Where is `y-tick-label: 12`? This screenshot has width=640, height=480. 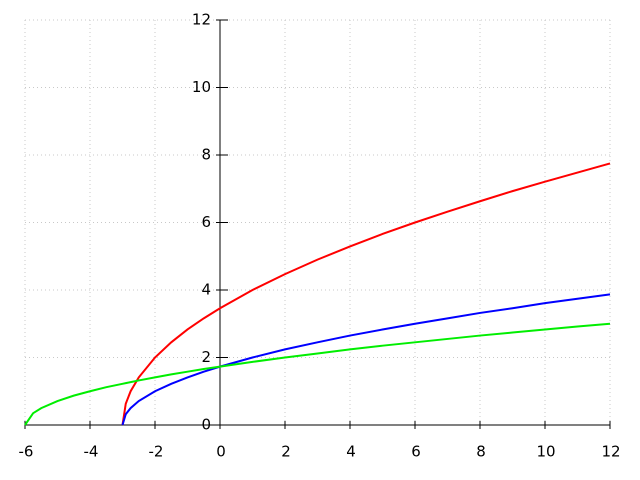
y-tick-label: 12 is located at coordinates (201, 20).